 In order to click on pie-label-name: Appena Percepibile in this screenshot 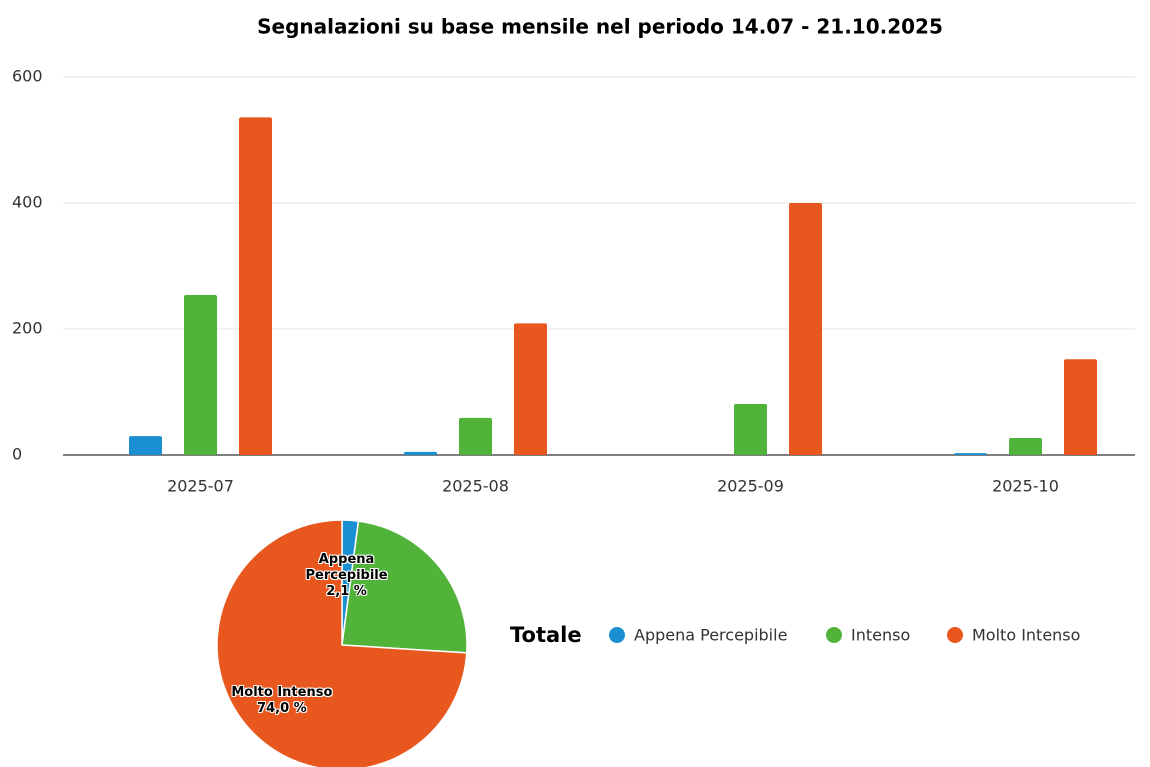, I will do `click(346, 568)`.